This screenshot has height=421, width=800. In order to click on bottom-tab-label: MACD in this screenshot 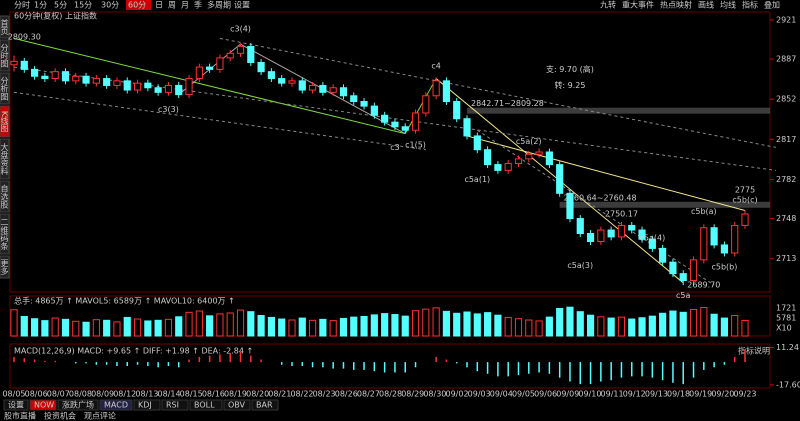, I will do `click(116, 405)`.